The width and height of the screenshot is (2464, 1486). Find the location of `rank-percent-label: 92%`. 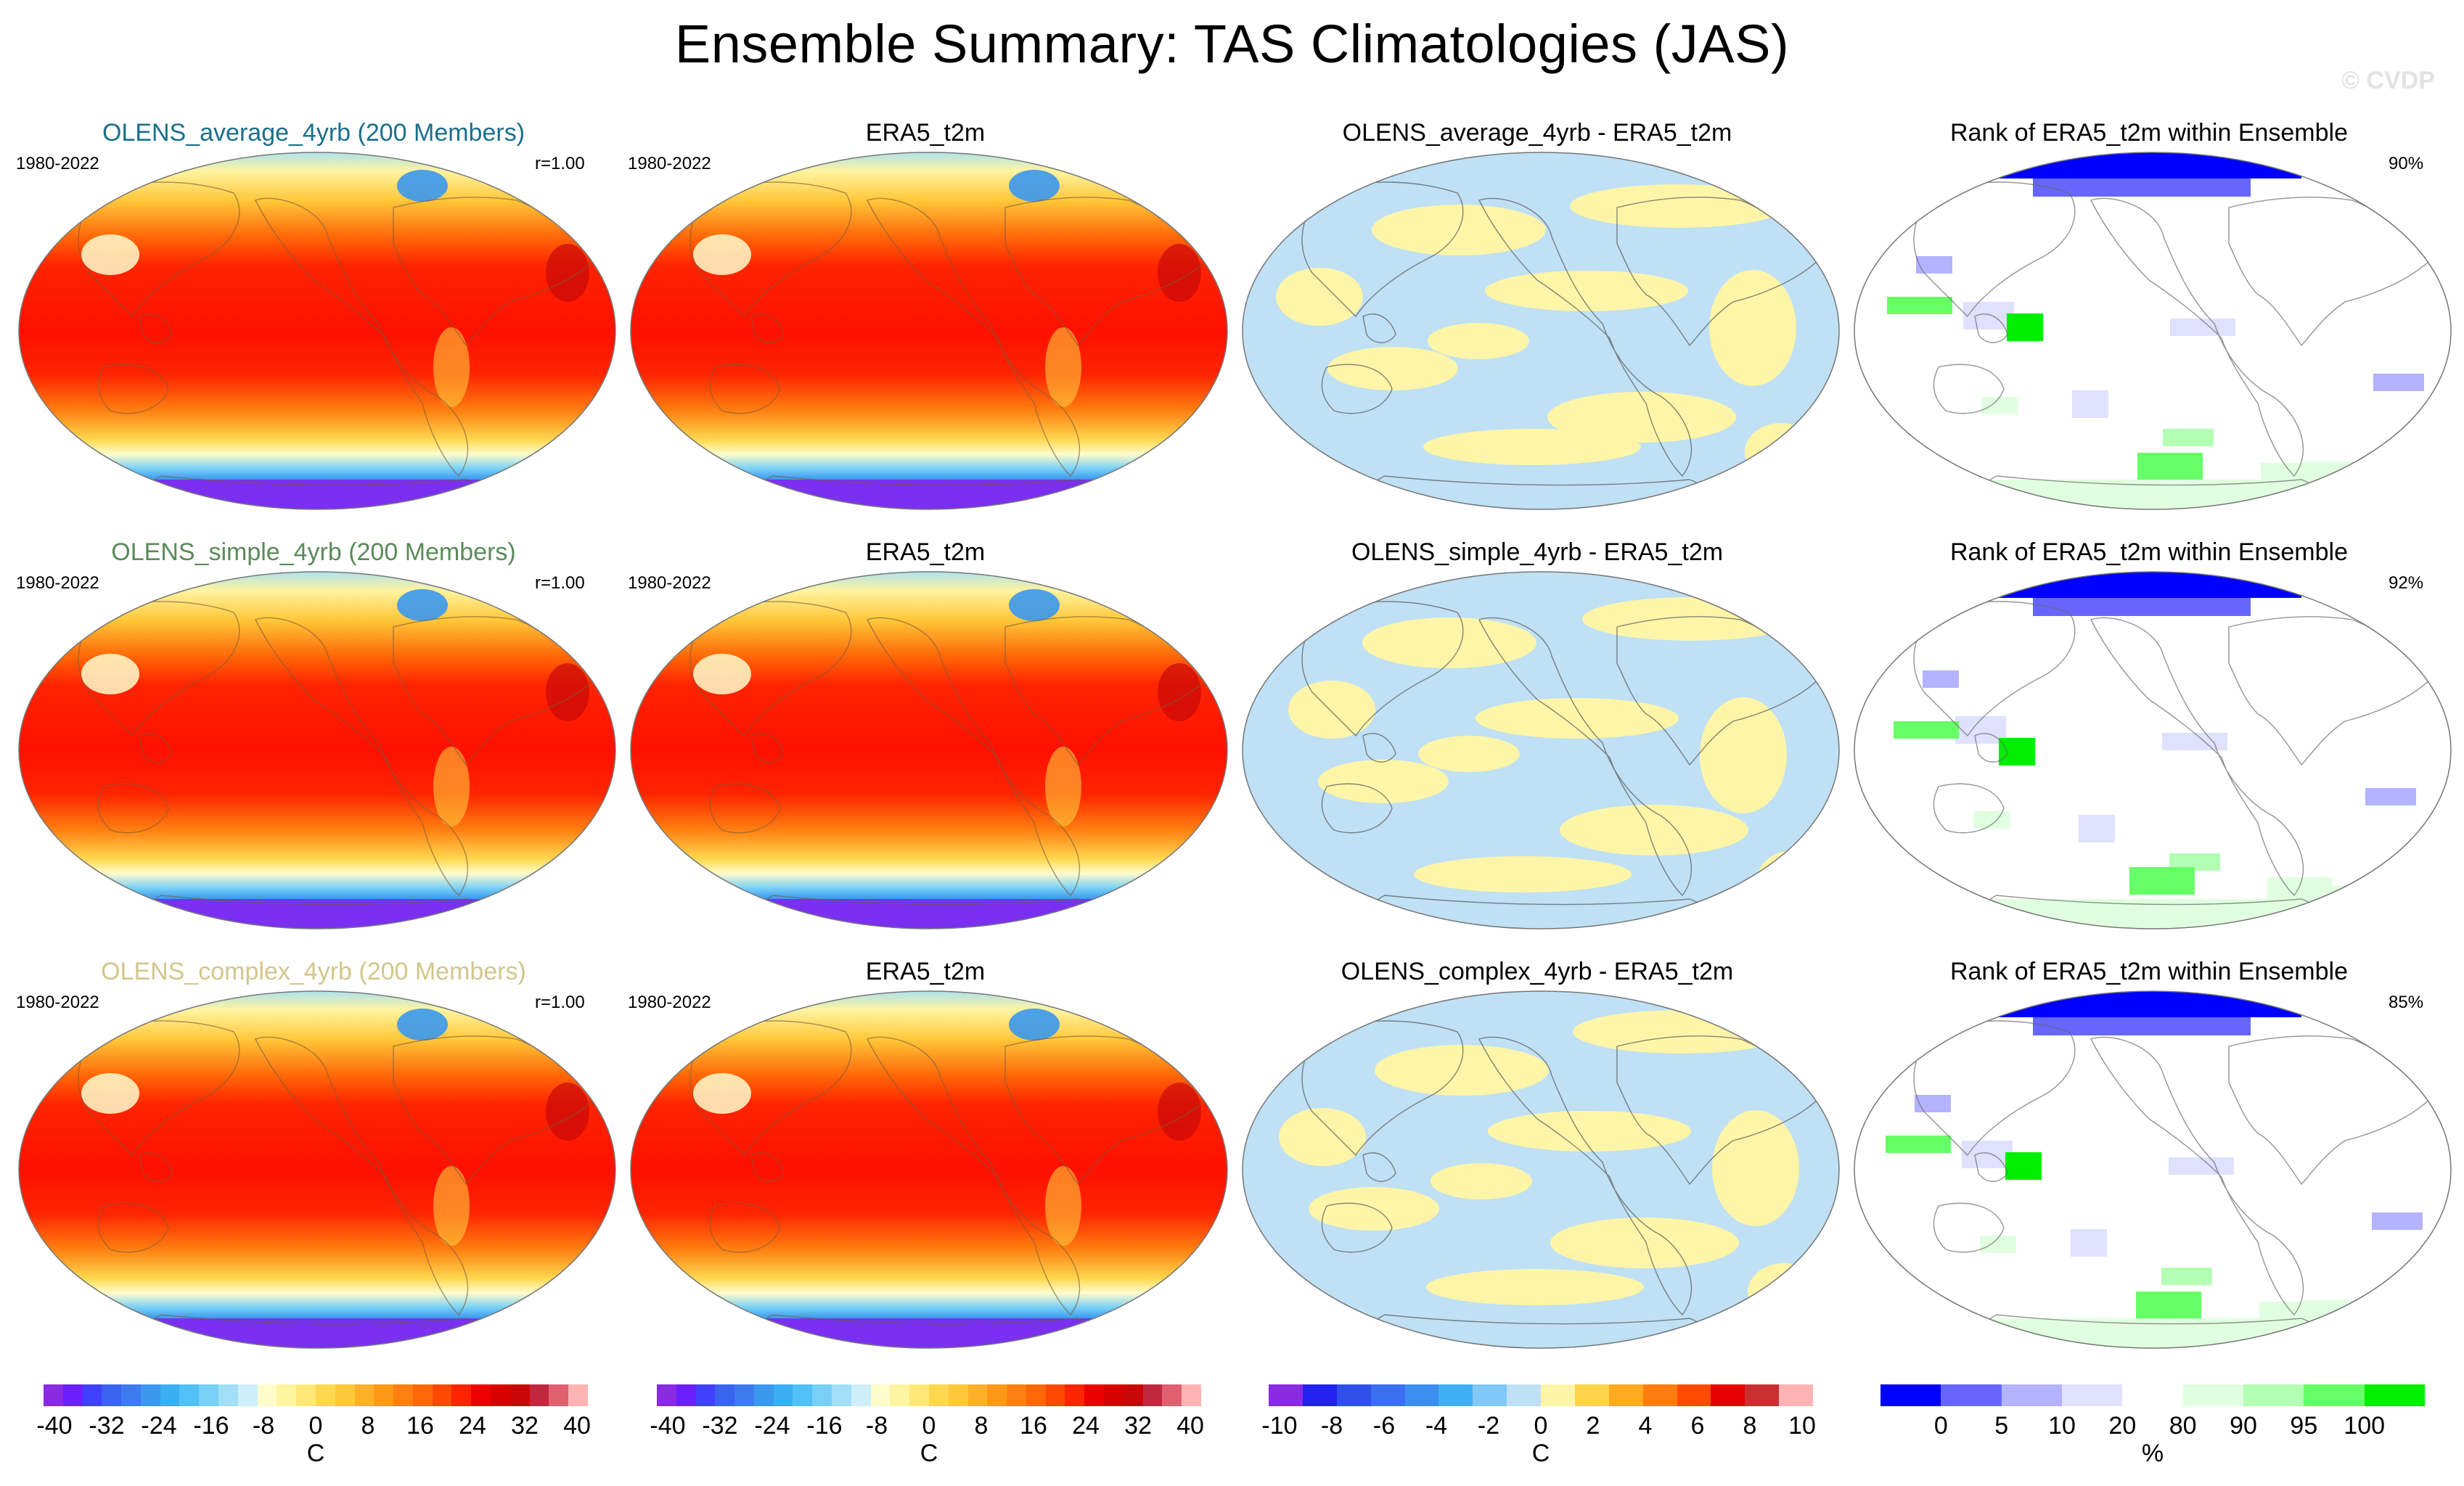

rank-percent-label: 92% is located at coordinates (2406, 583).